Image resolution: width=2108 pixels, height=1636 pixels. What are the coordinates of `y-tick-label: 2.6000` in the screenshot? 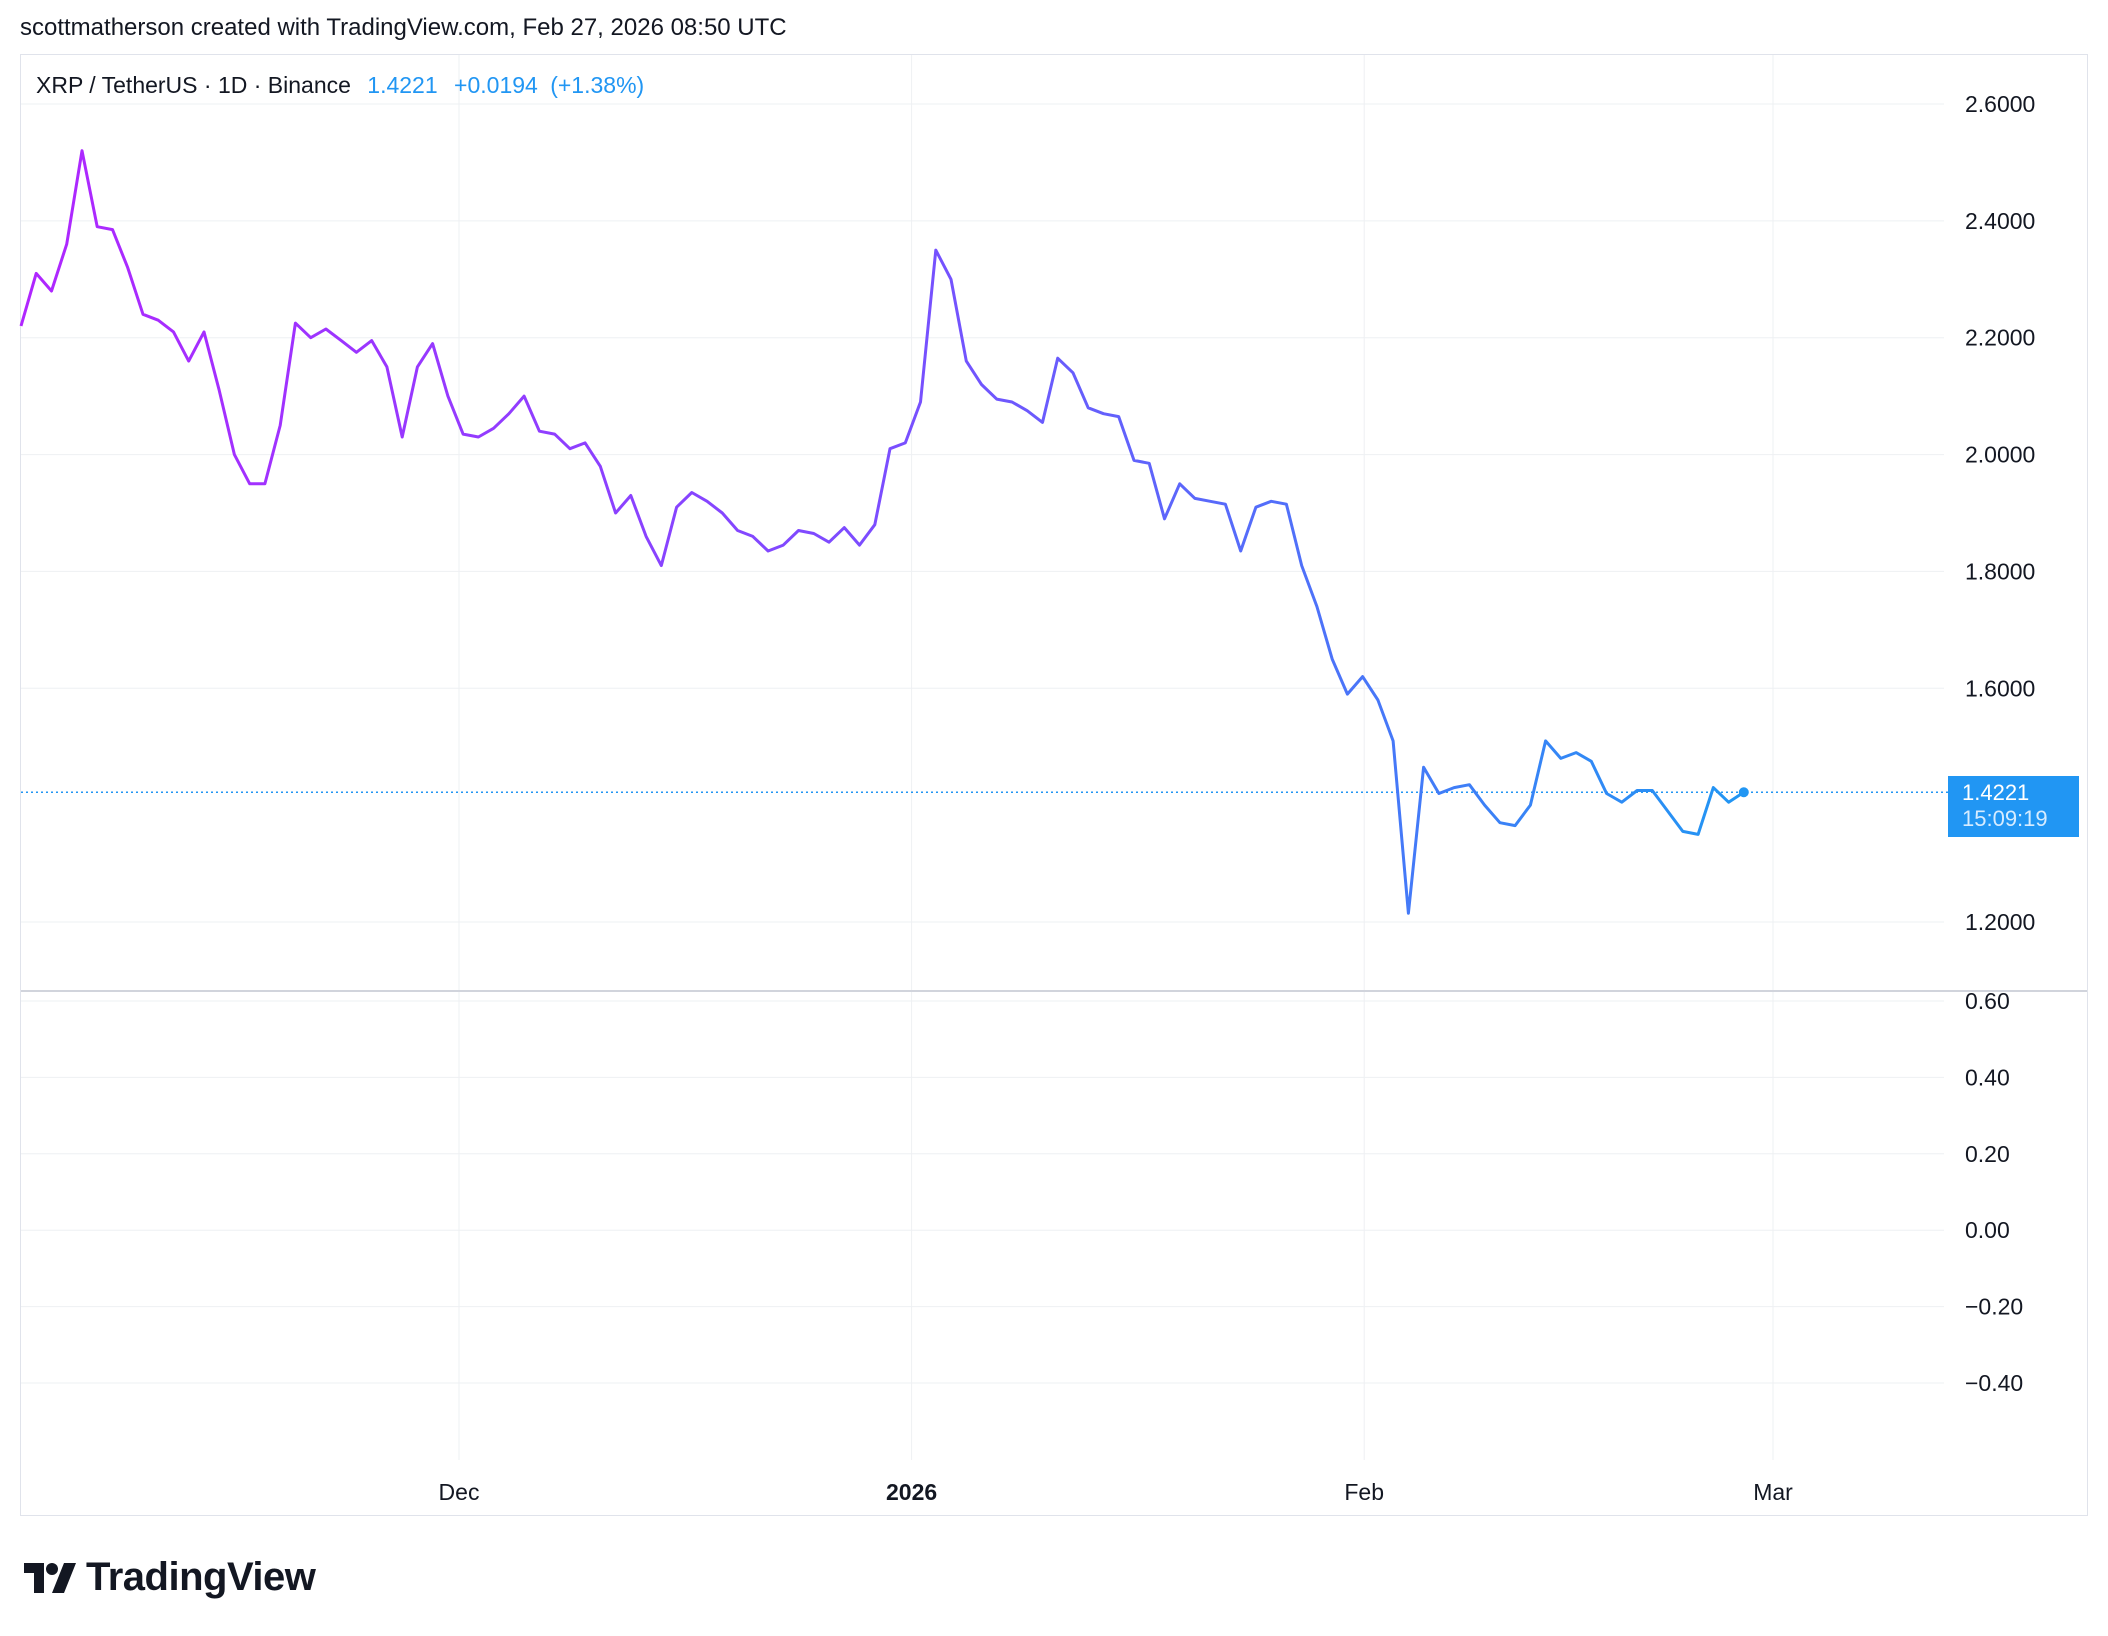 It's located at (2000, 104).